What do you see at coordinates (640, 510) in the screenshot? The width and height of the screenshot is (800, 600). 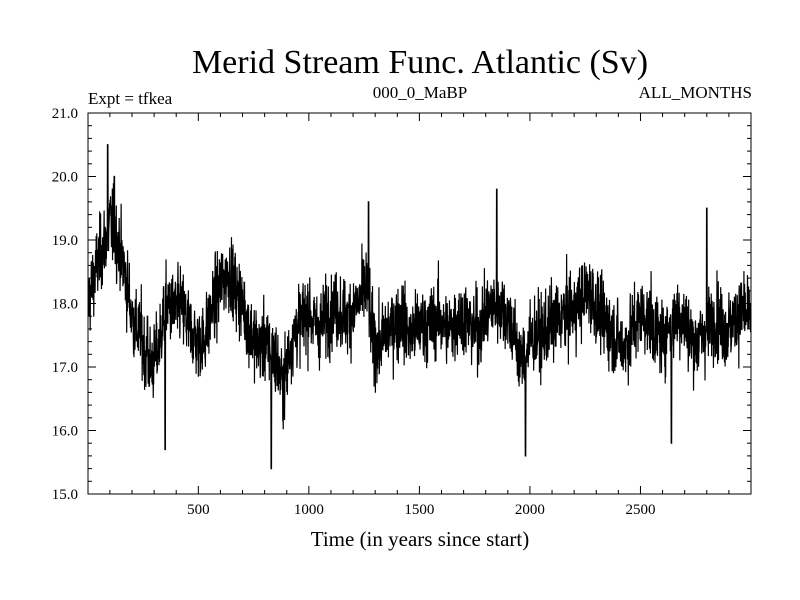 I see `x-tick-label: 2500` at bounding box center [640, 510].